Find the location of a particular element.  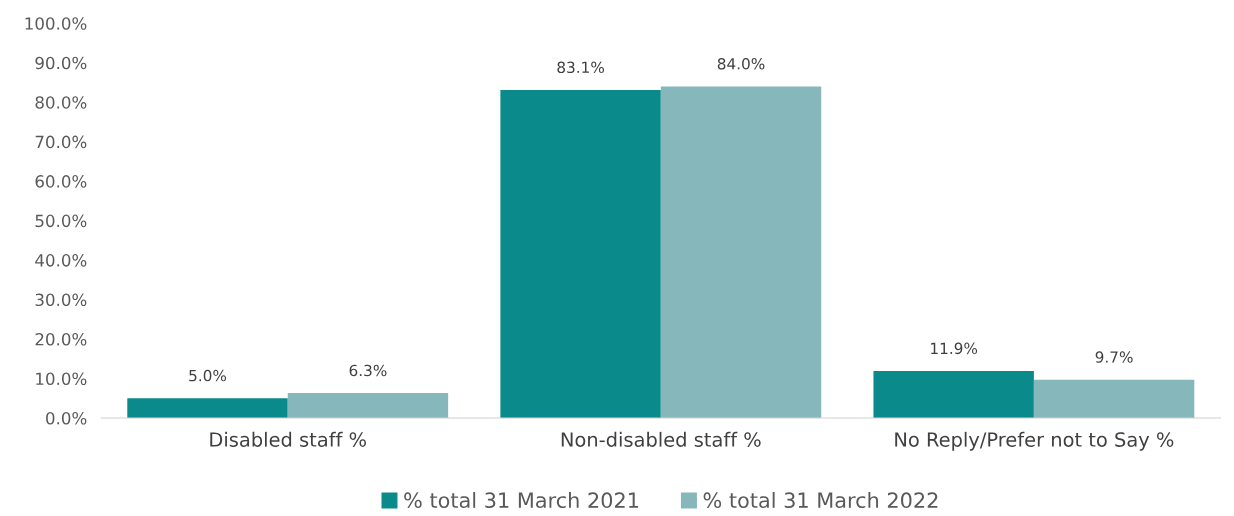

y-tick-label: 80.0% is located at coordinates (61, 102).